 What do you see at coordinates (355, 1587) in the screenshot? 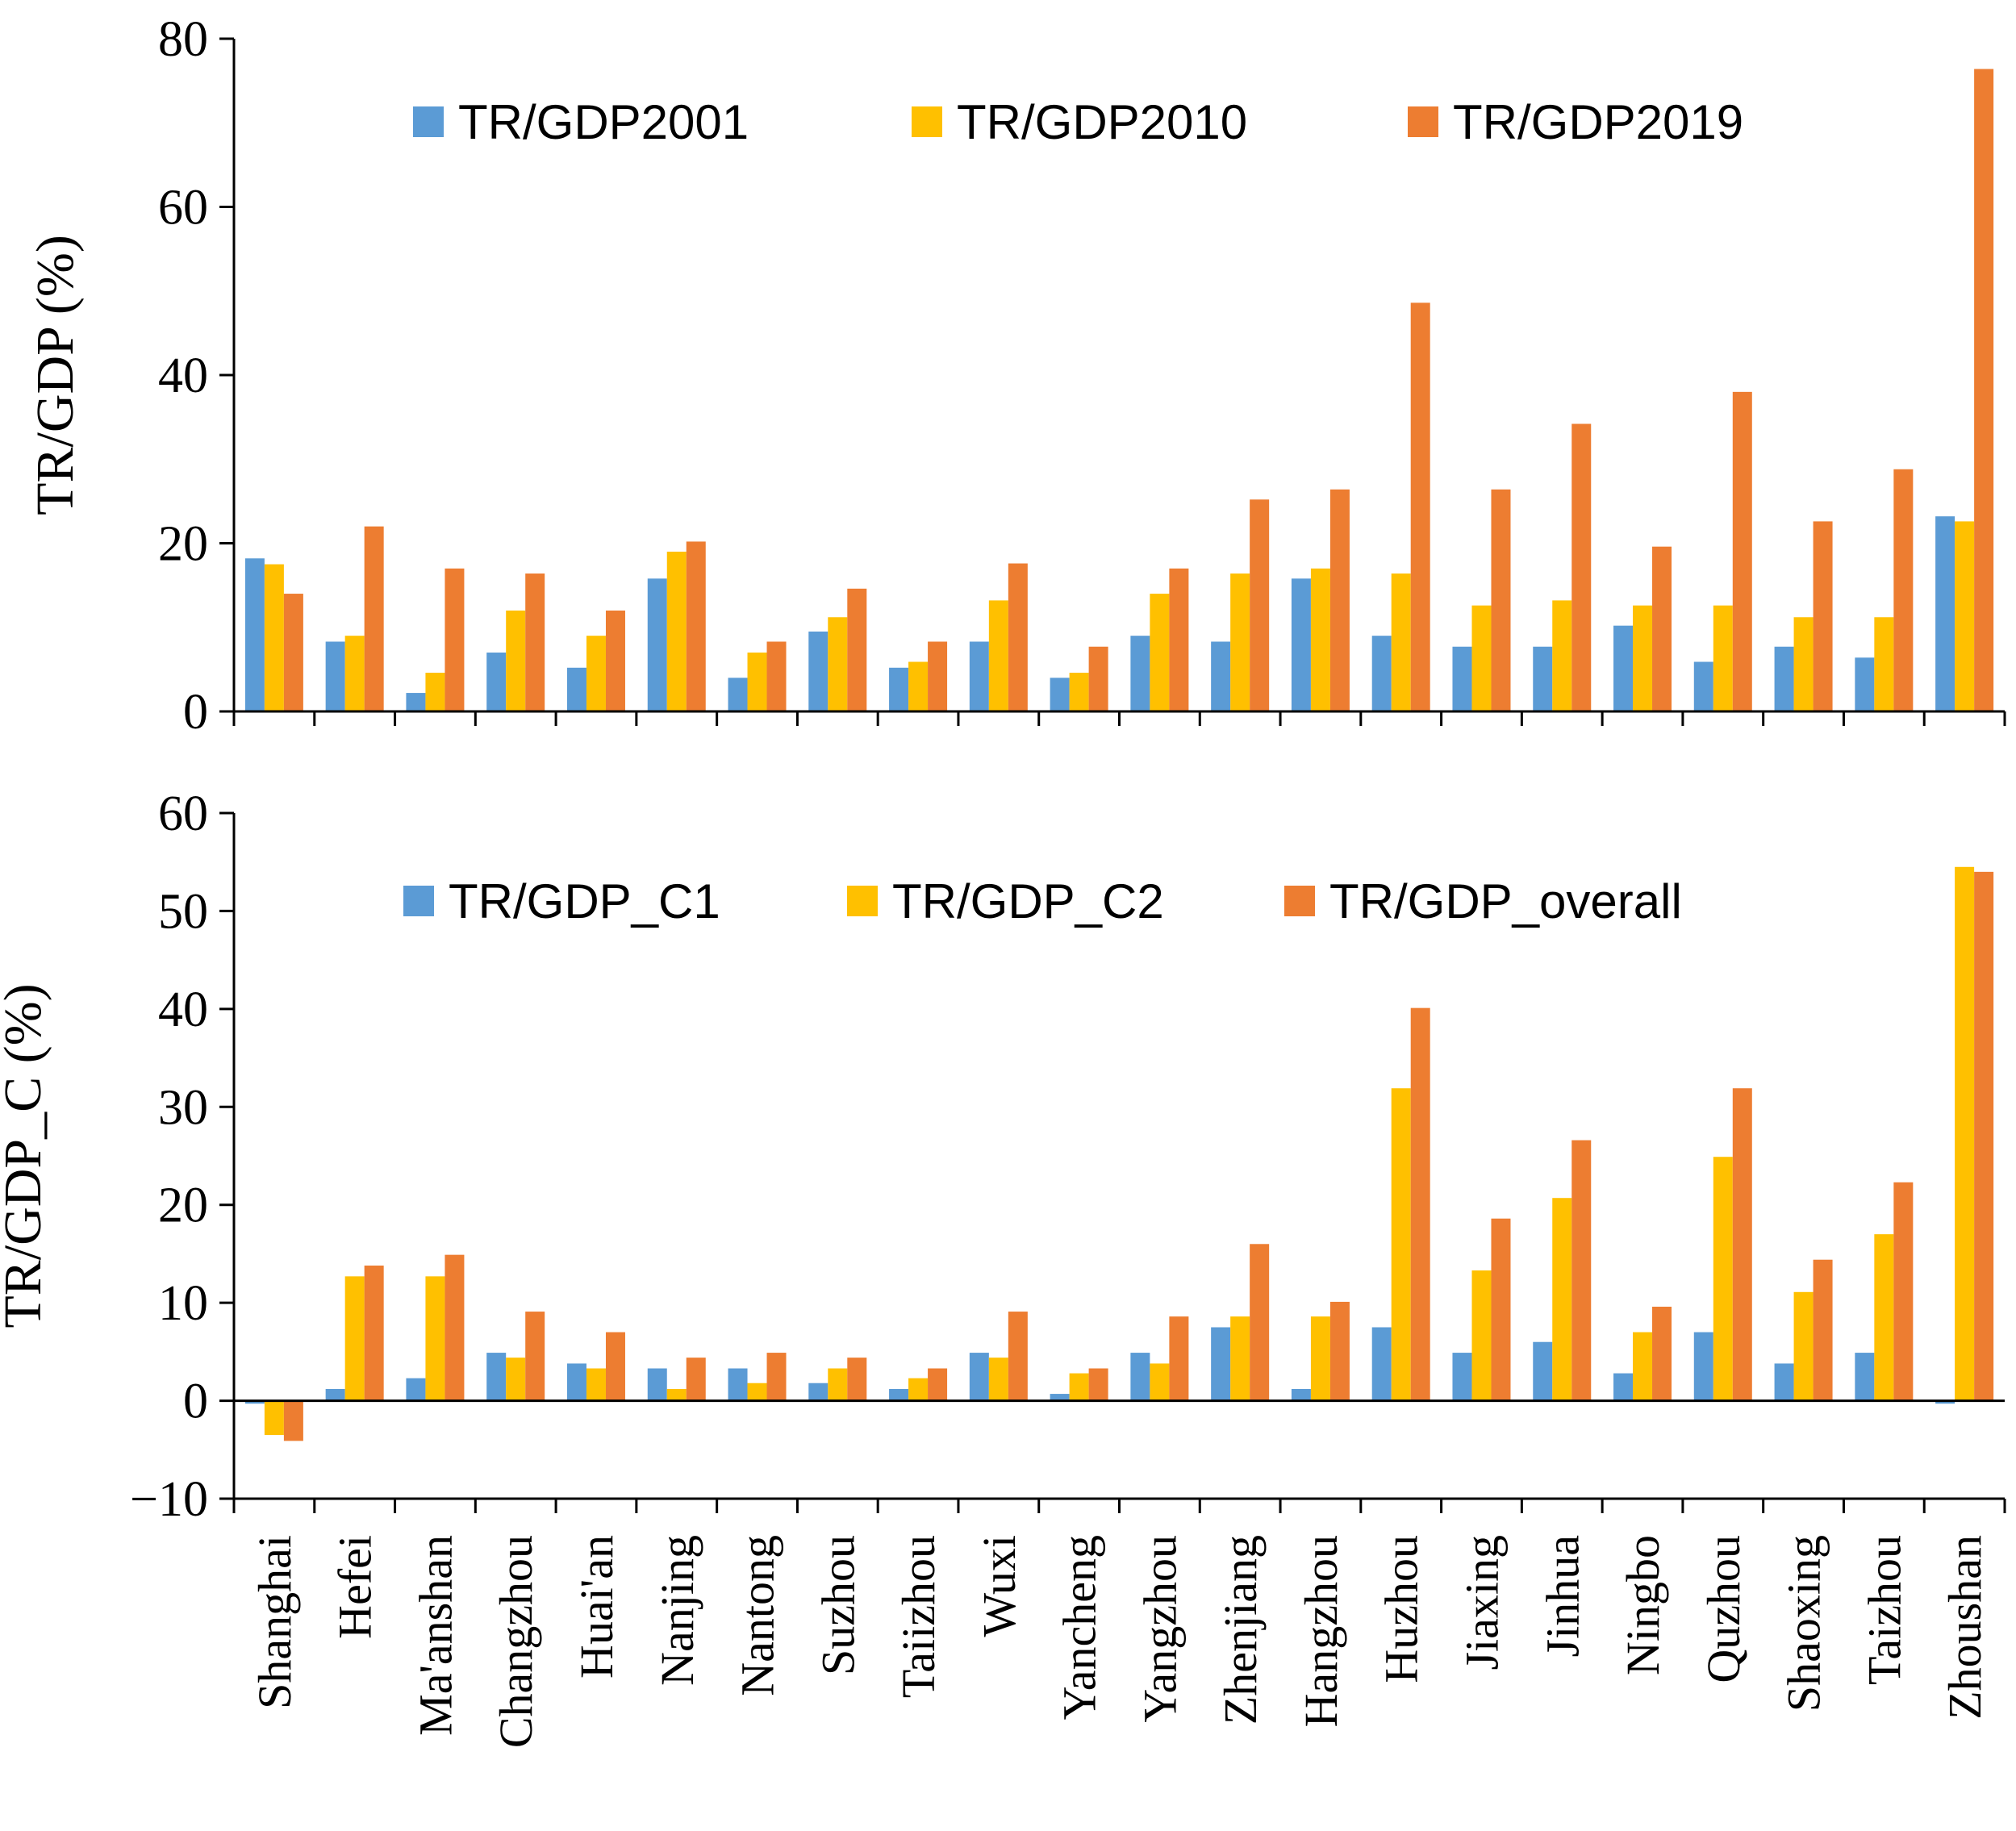
I see `x-category-label: Hefei` at bounding box center [355, 1587].